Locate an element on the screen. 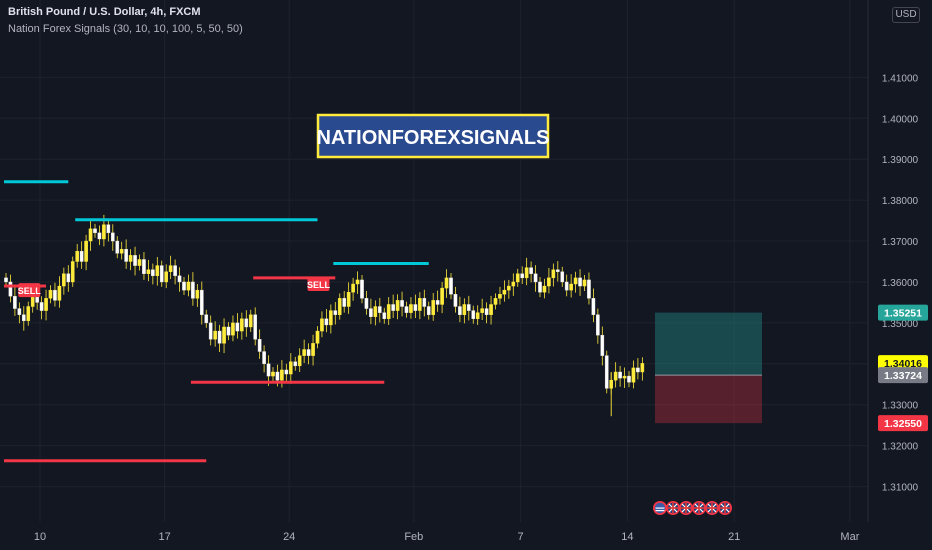  price-label-value: 1.32550 is located at coordinates (903, 424).